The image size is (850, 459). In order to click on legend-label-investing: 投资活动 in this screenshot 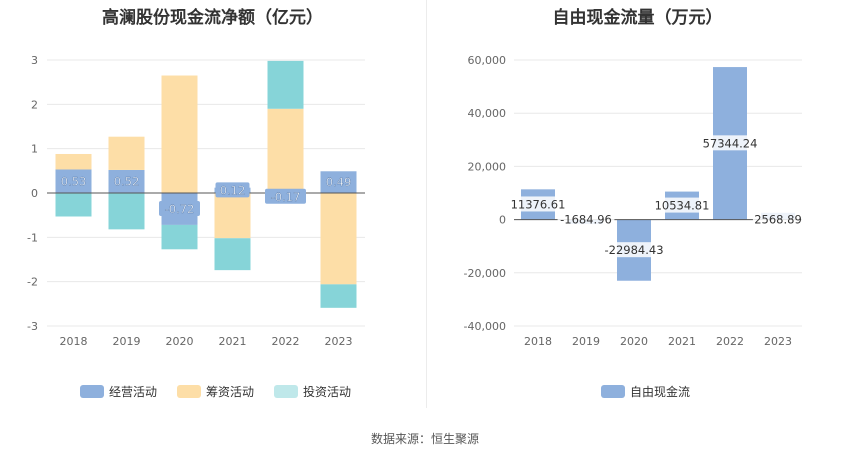, I will do `click(327, 392)`.